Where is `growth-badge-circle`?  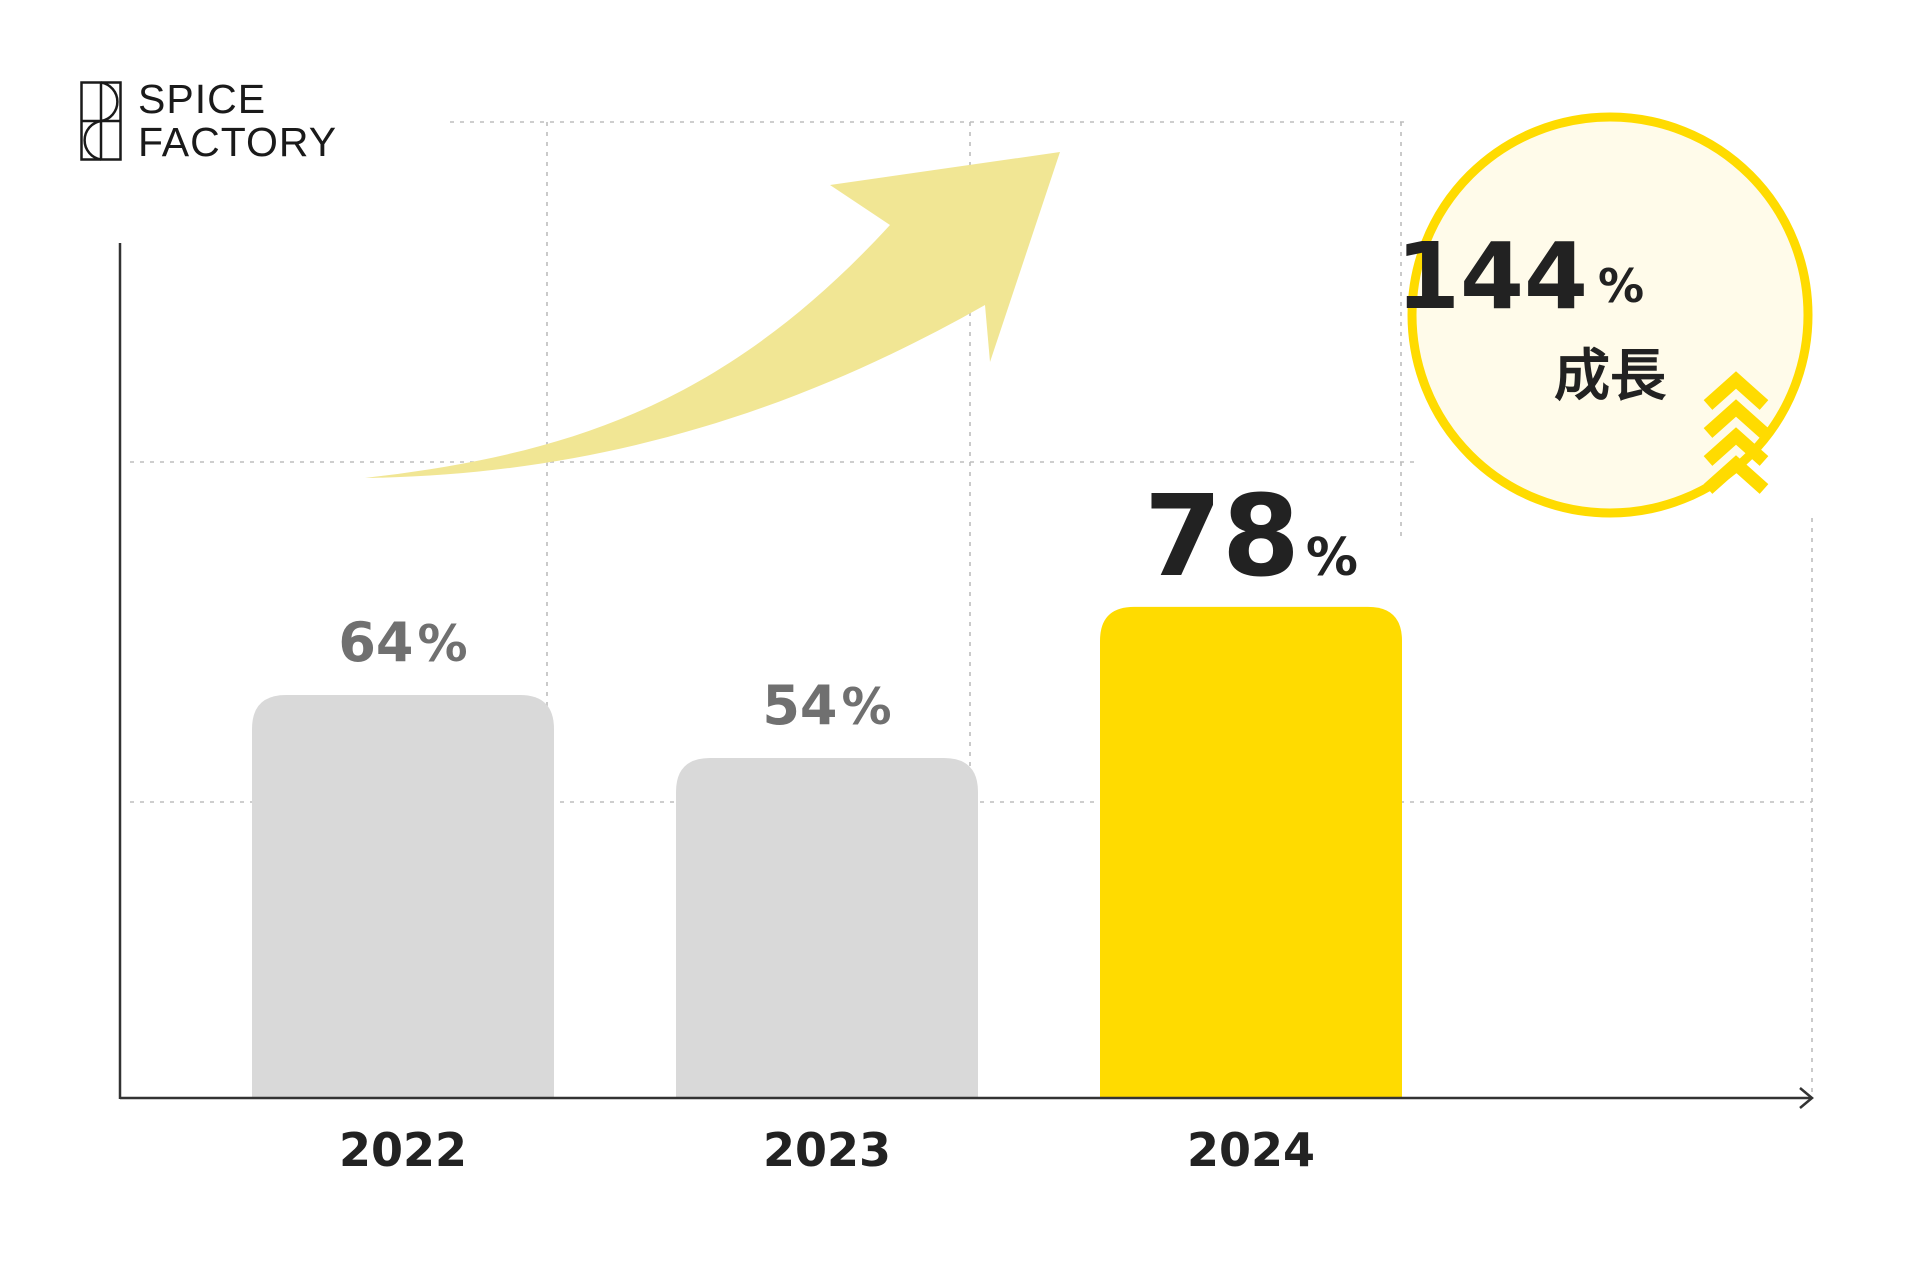 growth-badge-circle is located at coordinates (1610, 315).